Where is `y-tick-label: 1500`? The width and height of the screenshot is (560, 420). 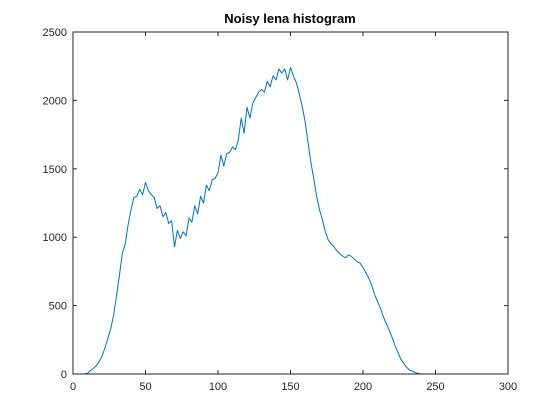
y-tick-label: 1500 is located at coordinates (55, 170).